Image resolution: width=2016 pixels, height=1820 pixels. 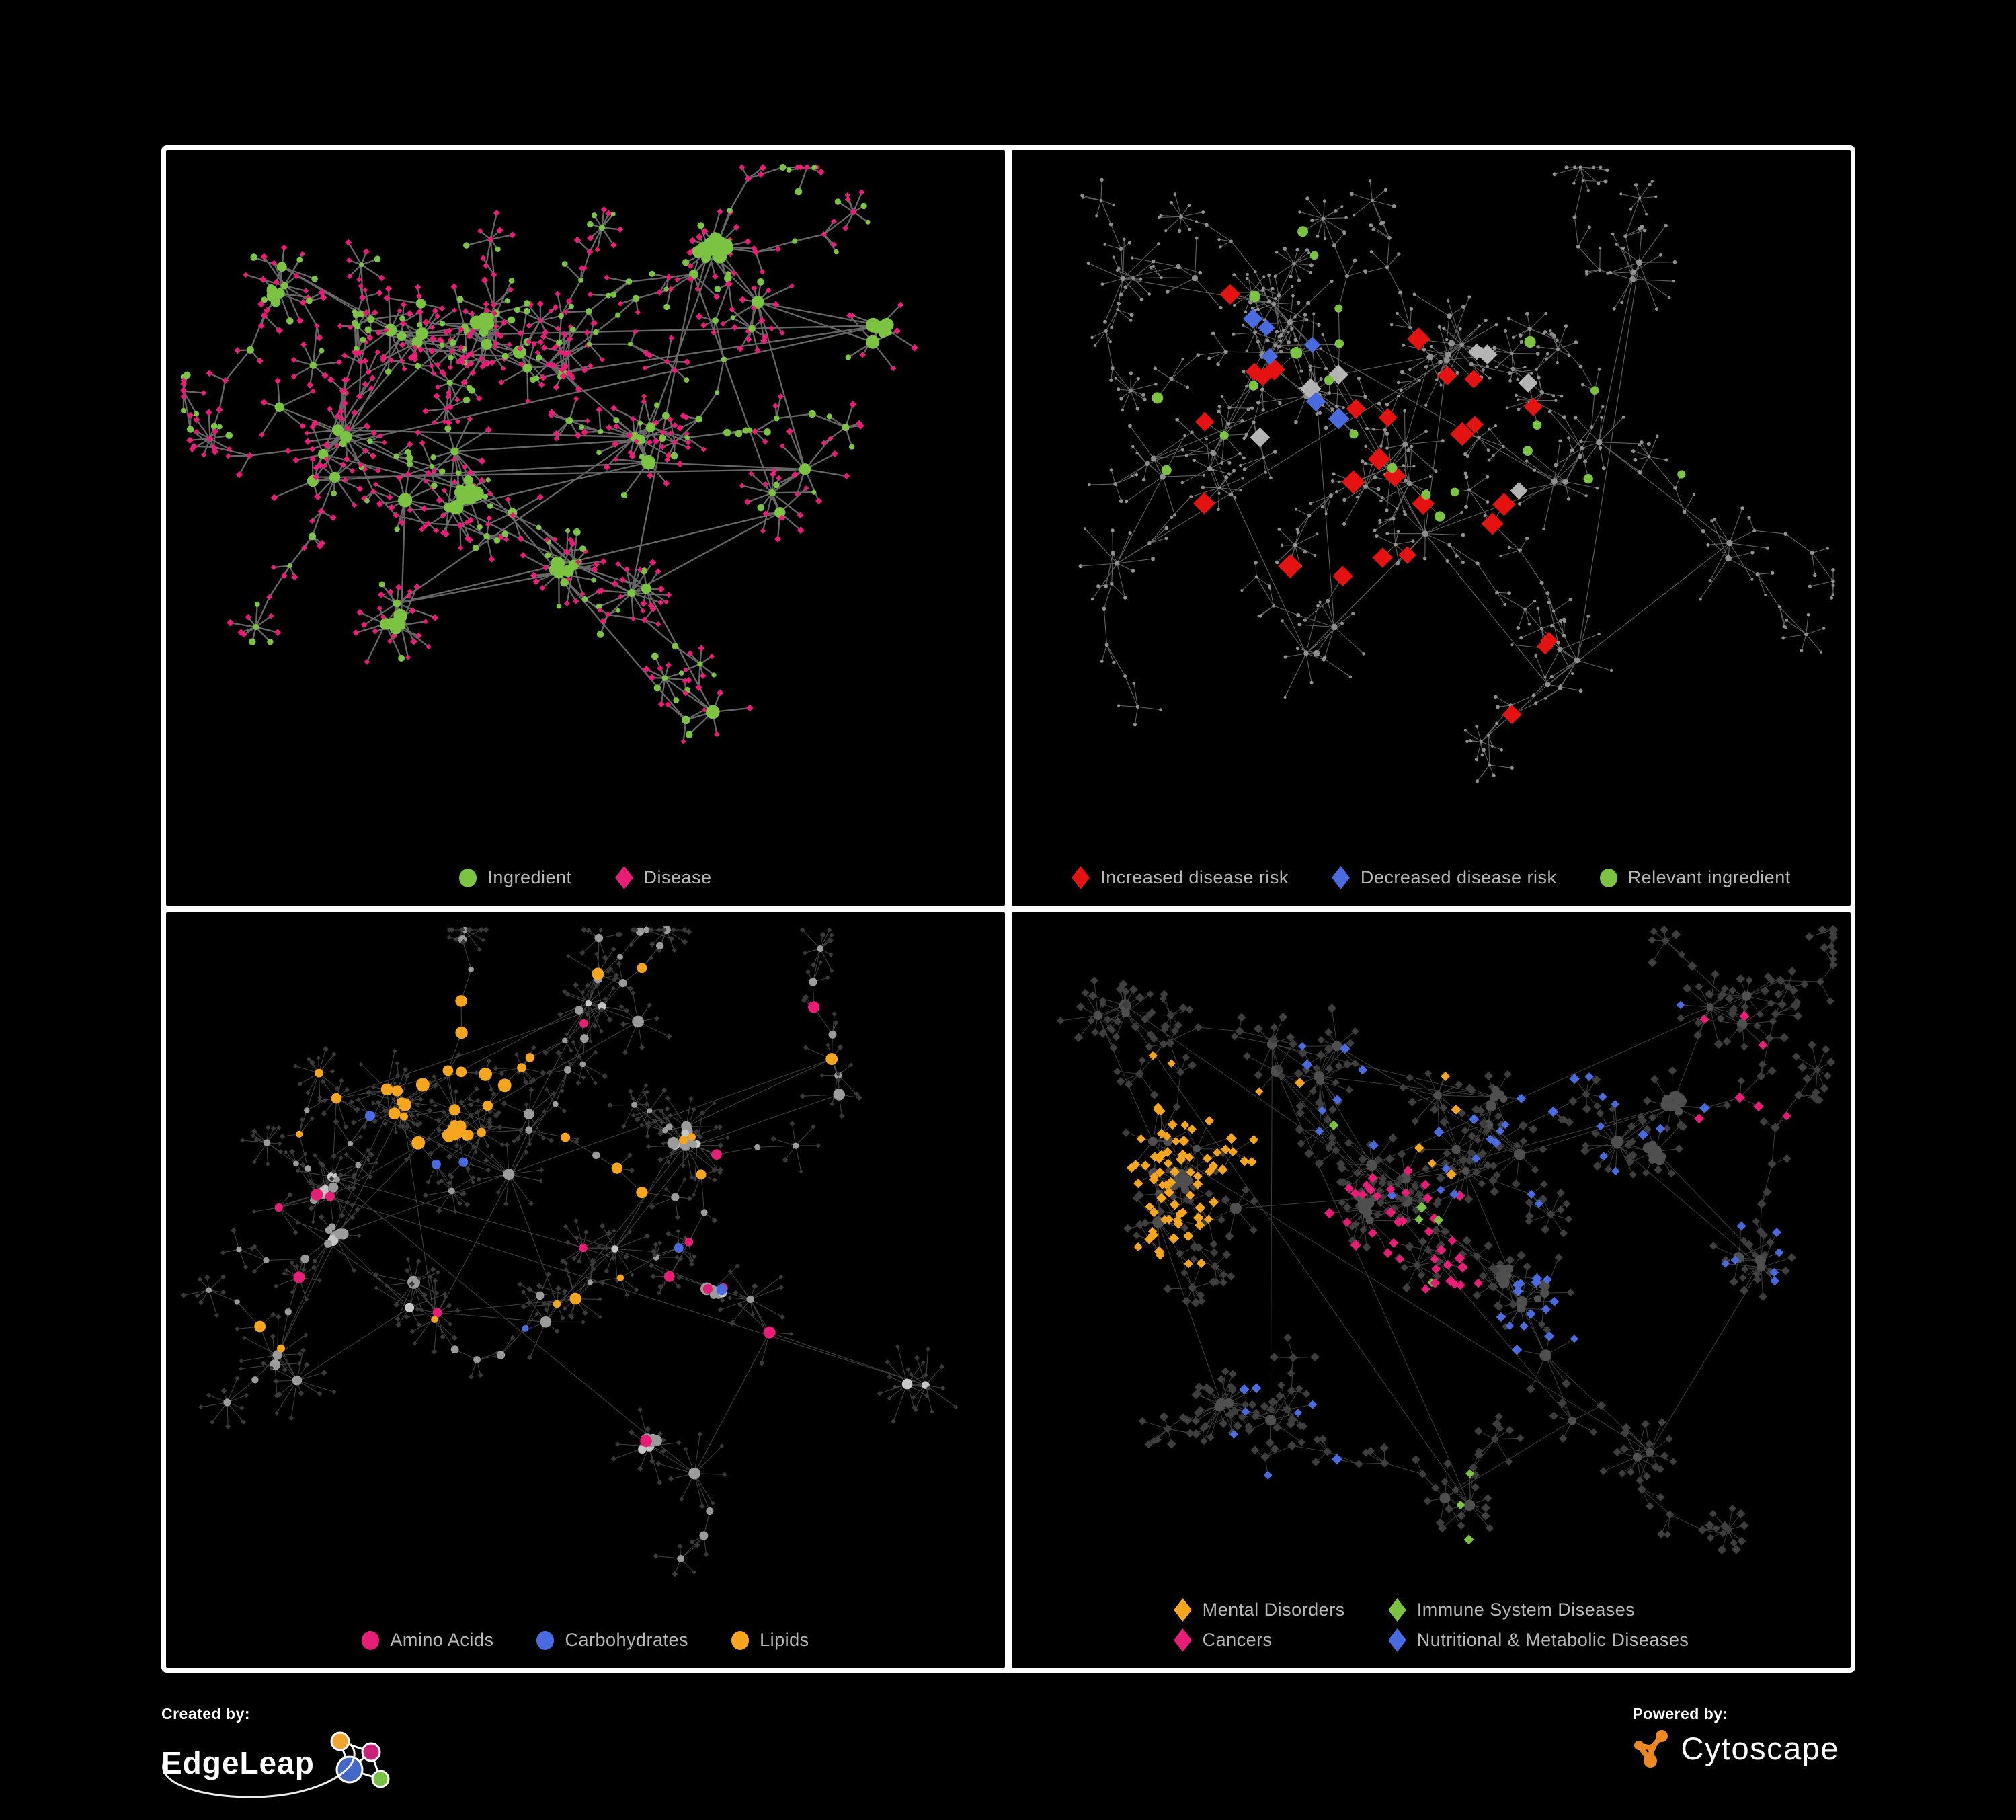 I want to click on legend-item: Lipids, so click(x=770, y=1640).